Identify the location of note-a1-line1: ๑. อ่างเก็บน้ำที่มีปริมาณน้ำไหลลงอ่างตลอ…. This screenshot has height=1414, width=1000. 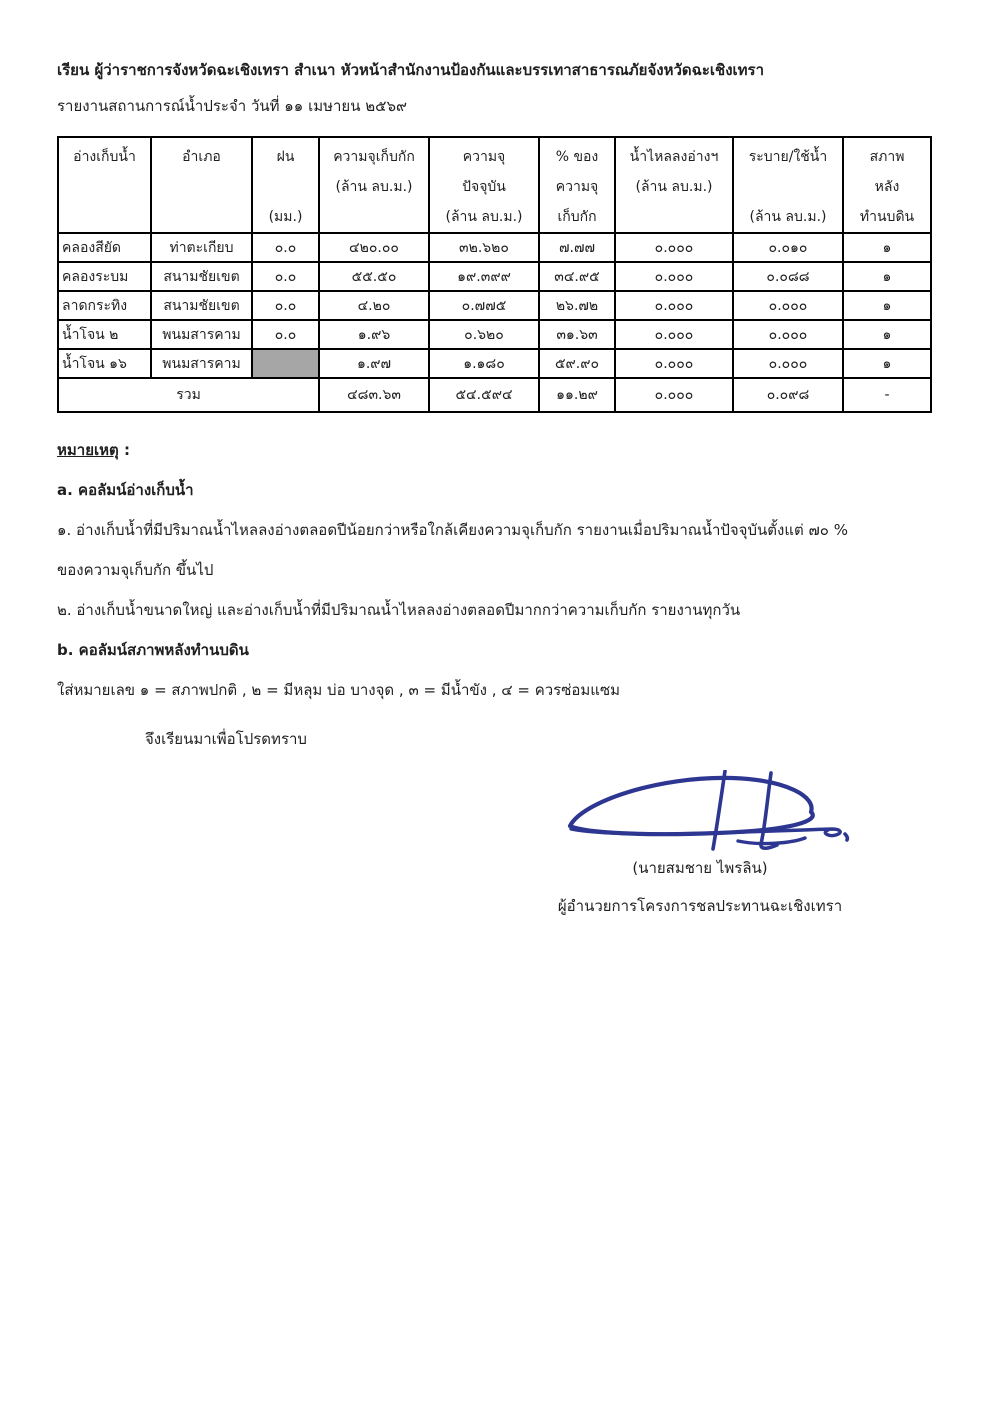
(452, 530).